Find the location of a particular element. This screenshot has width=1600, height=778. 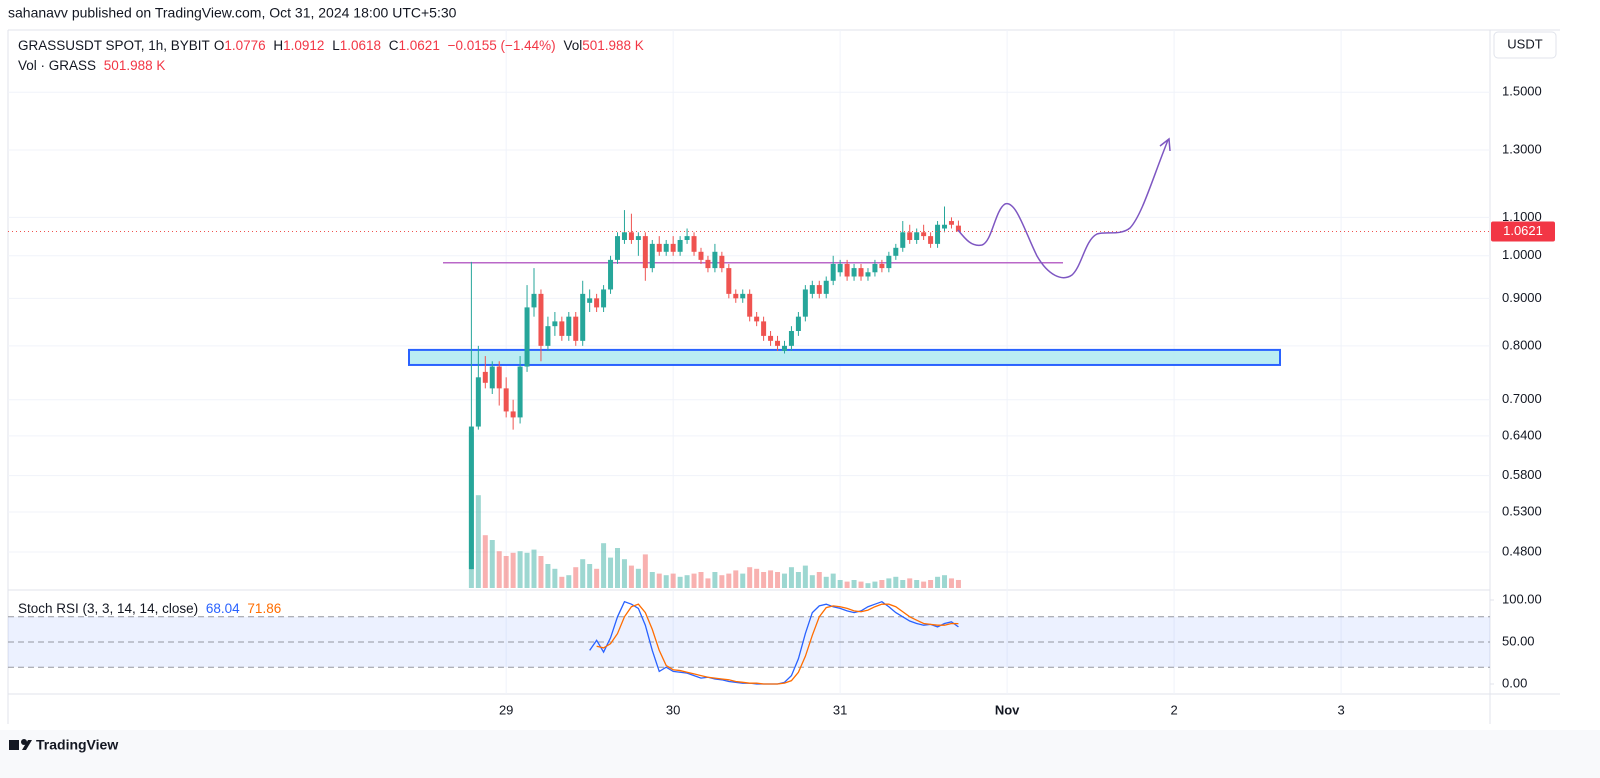

y-tick-label: 1.1000 is located at coordinates (1522, 216).